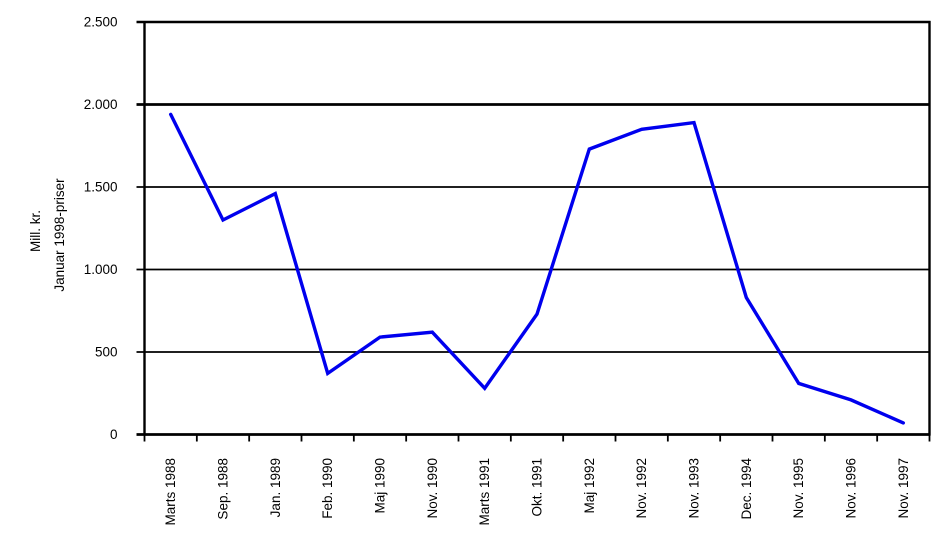  Describe the element at coordinates (694, 488) in the screenshot. I see `x-tick-label: Nov. 1993` at that location.